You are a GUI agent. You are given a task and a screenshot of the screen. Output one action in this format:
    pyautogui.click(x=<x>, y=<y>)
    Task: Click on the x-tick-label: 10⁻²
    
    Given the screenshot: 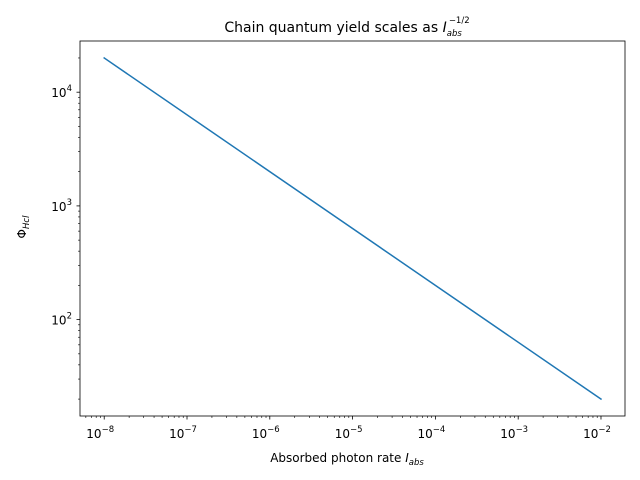 What is the action you would take?
    pyautogui.click(x=597, y=433)
    